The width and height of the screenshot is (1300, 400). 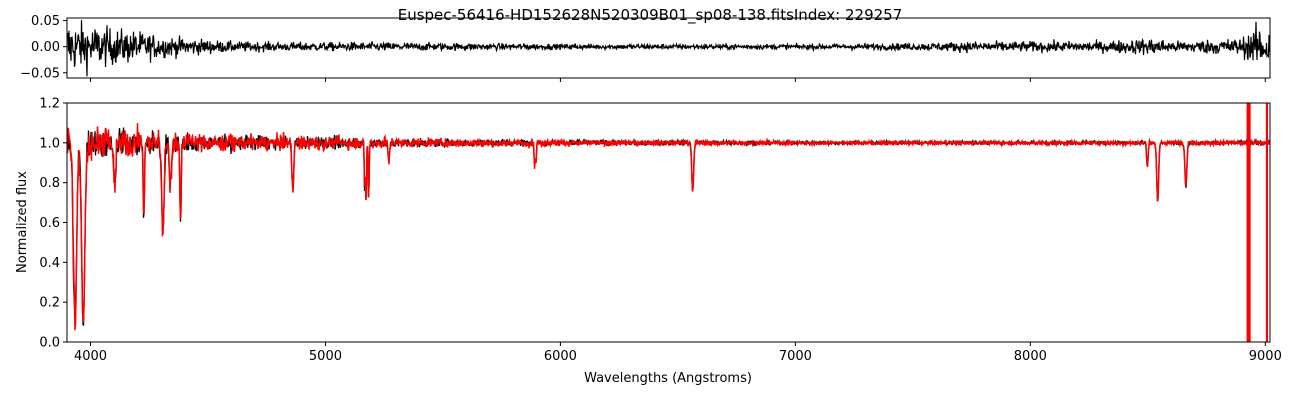 I want to click on residual-y-axis: 0.05 0.00 −0.05, so click(x=43, y=47).